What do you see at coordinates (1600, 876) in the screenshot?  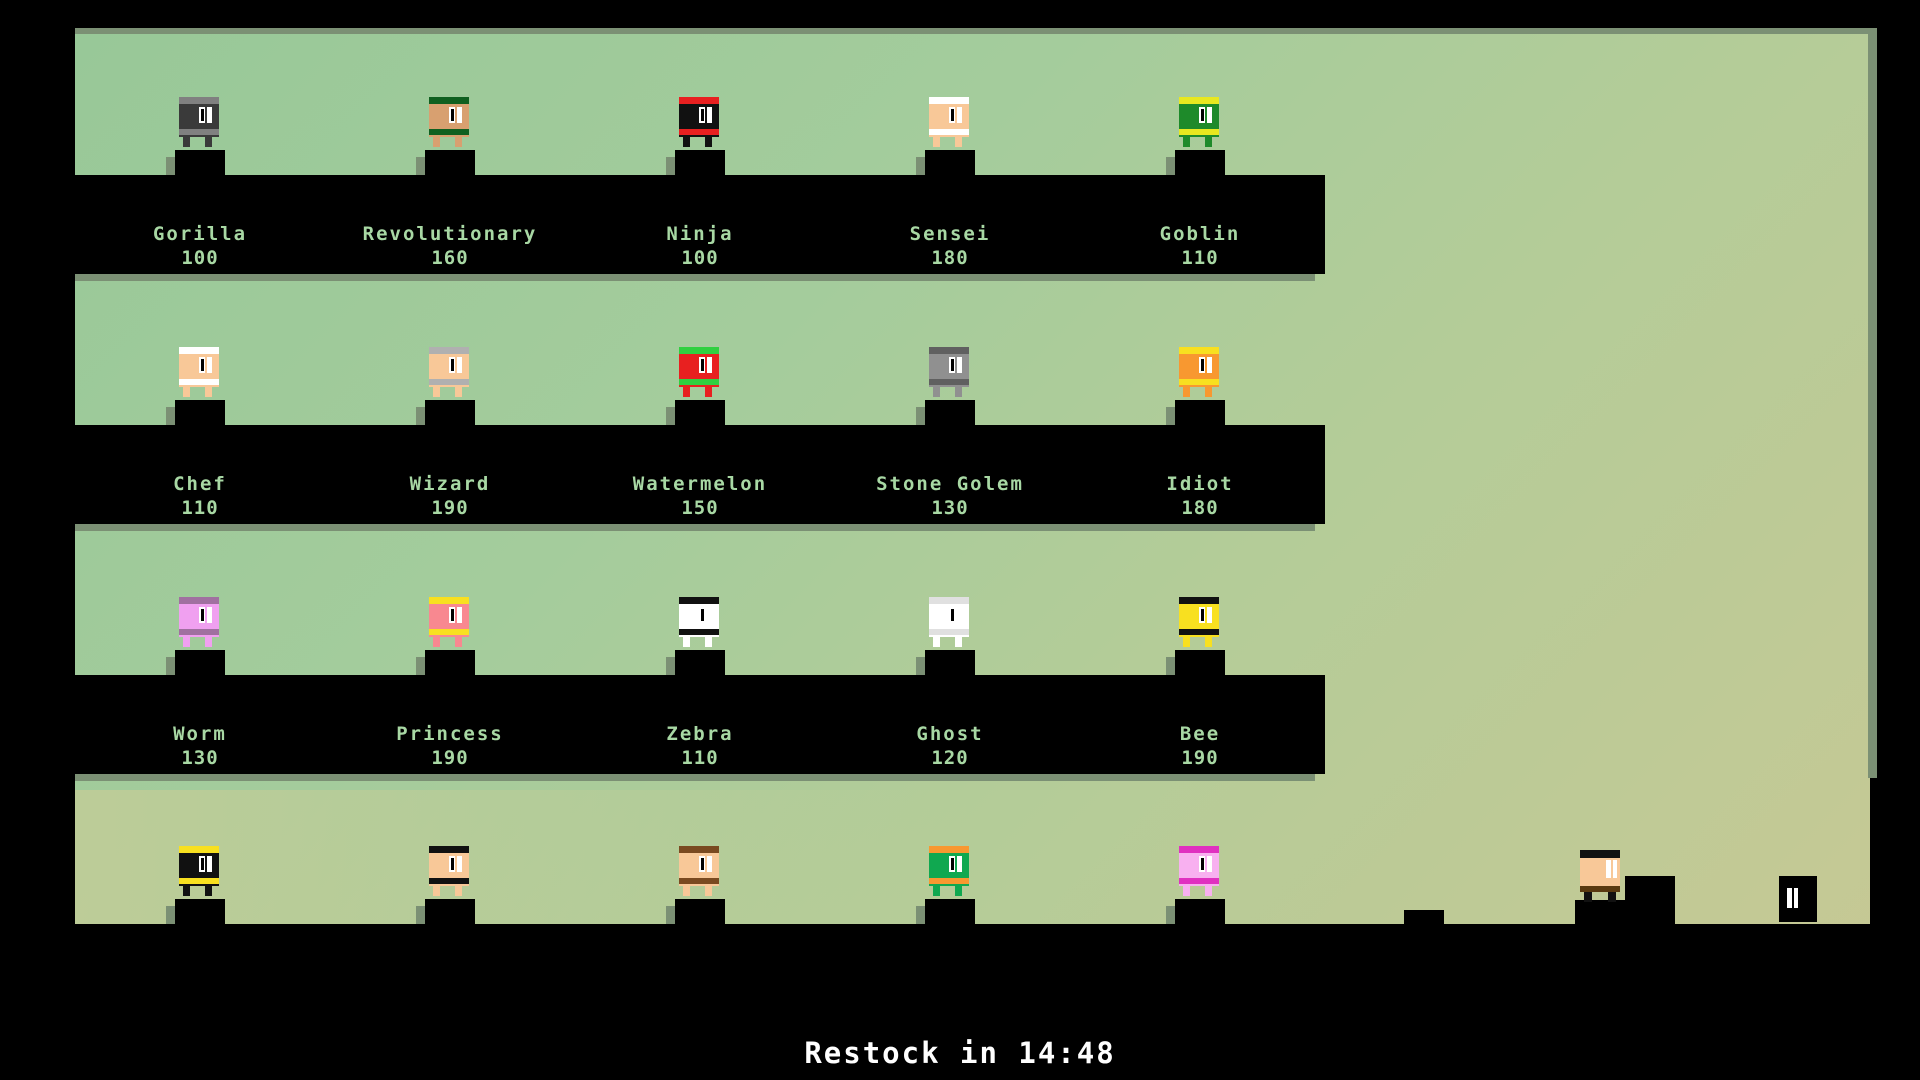 I see `player-character-icon` at bounding box center [1600, 876].